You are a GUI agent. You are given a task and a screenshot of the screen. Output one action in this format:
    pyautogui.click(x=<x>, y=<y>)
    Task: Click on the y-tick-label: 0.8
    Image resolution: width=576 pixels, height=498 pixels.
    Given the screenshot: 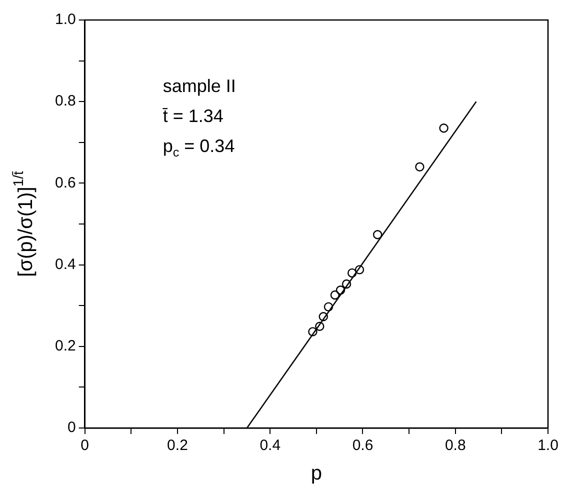 What is the action you would take?
    pyautogui.click(x=65, y=101)
    